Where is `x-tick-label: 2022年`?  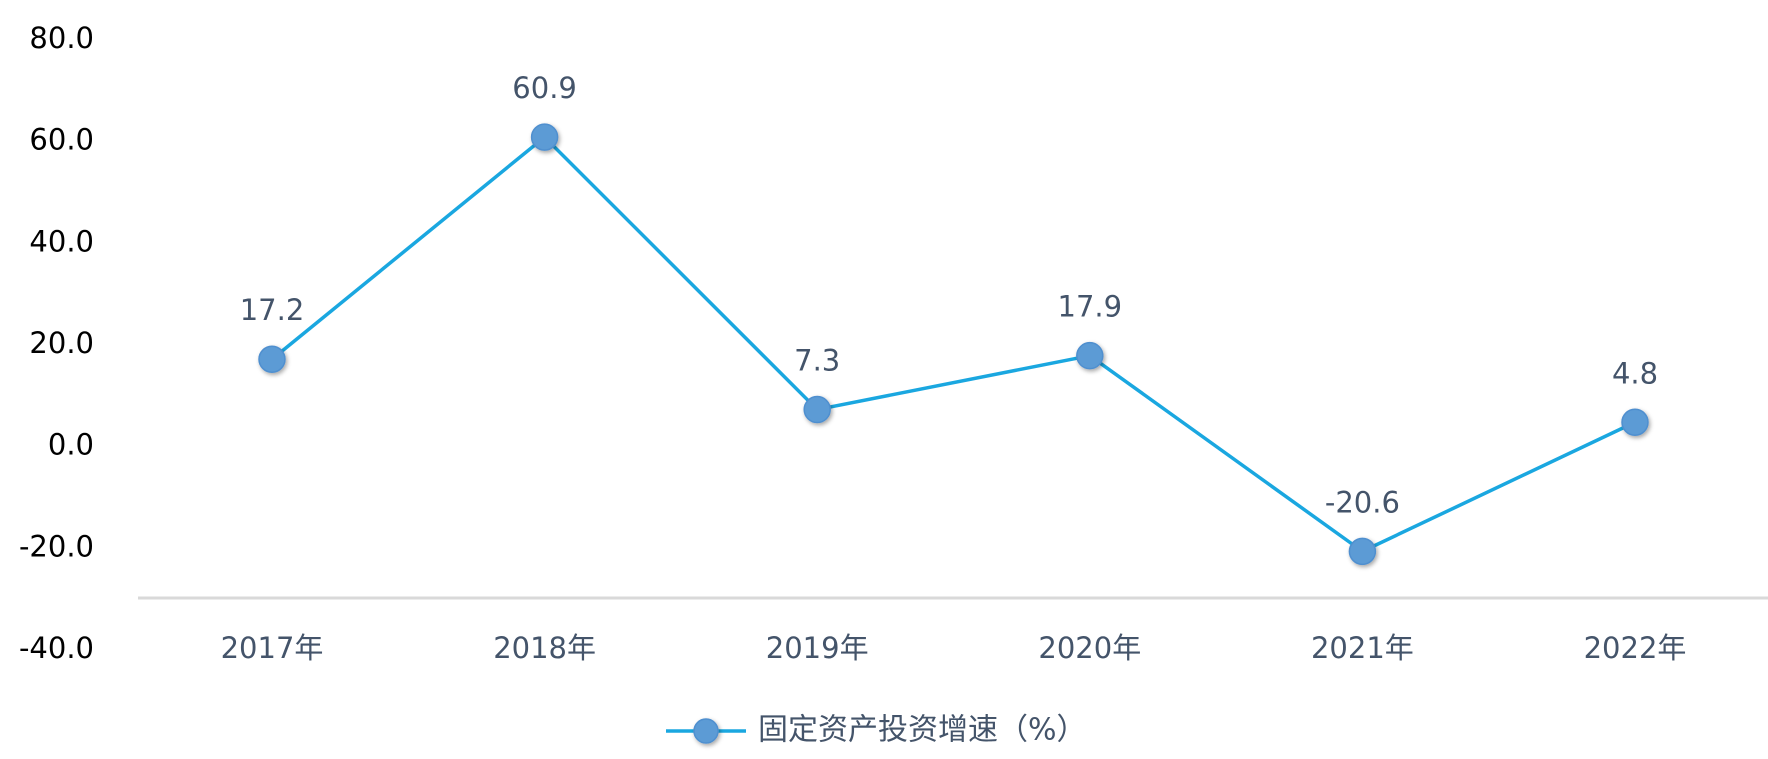
x-tick-label: 2022年 is located at coordinates (1635, 648).